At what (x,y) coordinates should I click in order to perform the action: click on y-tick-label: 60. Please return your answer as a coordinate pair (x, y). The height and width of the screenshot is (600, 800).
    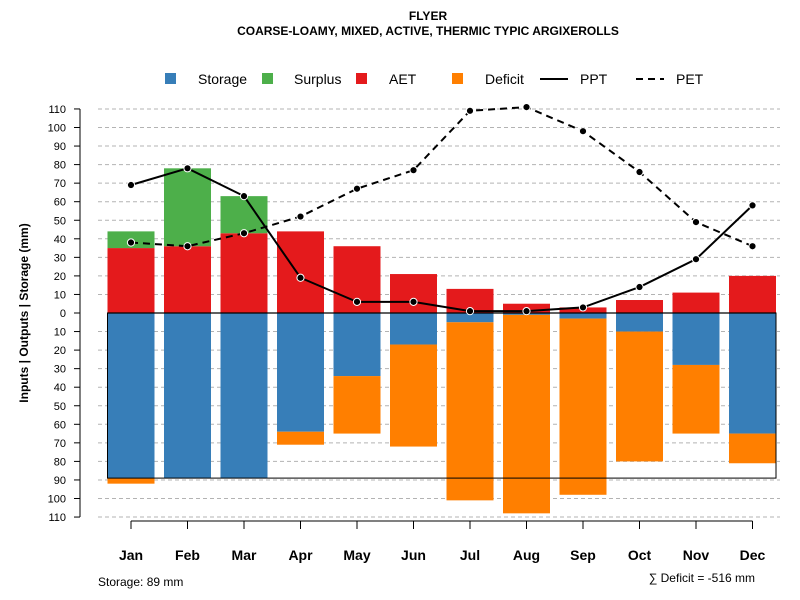
    Looking at the image, I should click on (60, 203).